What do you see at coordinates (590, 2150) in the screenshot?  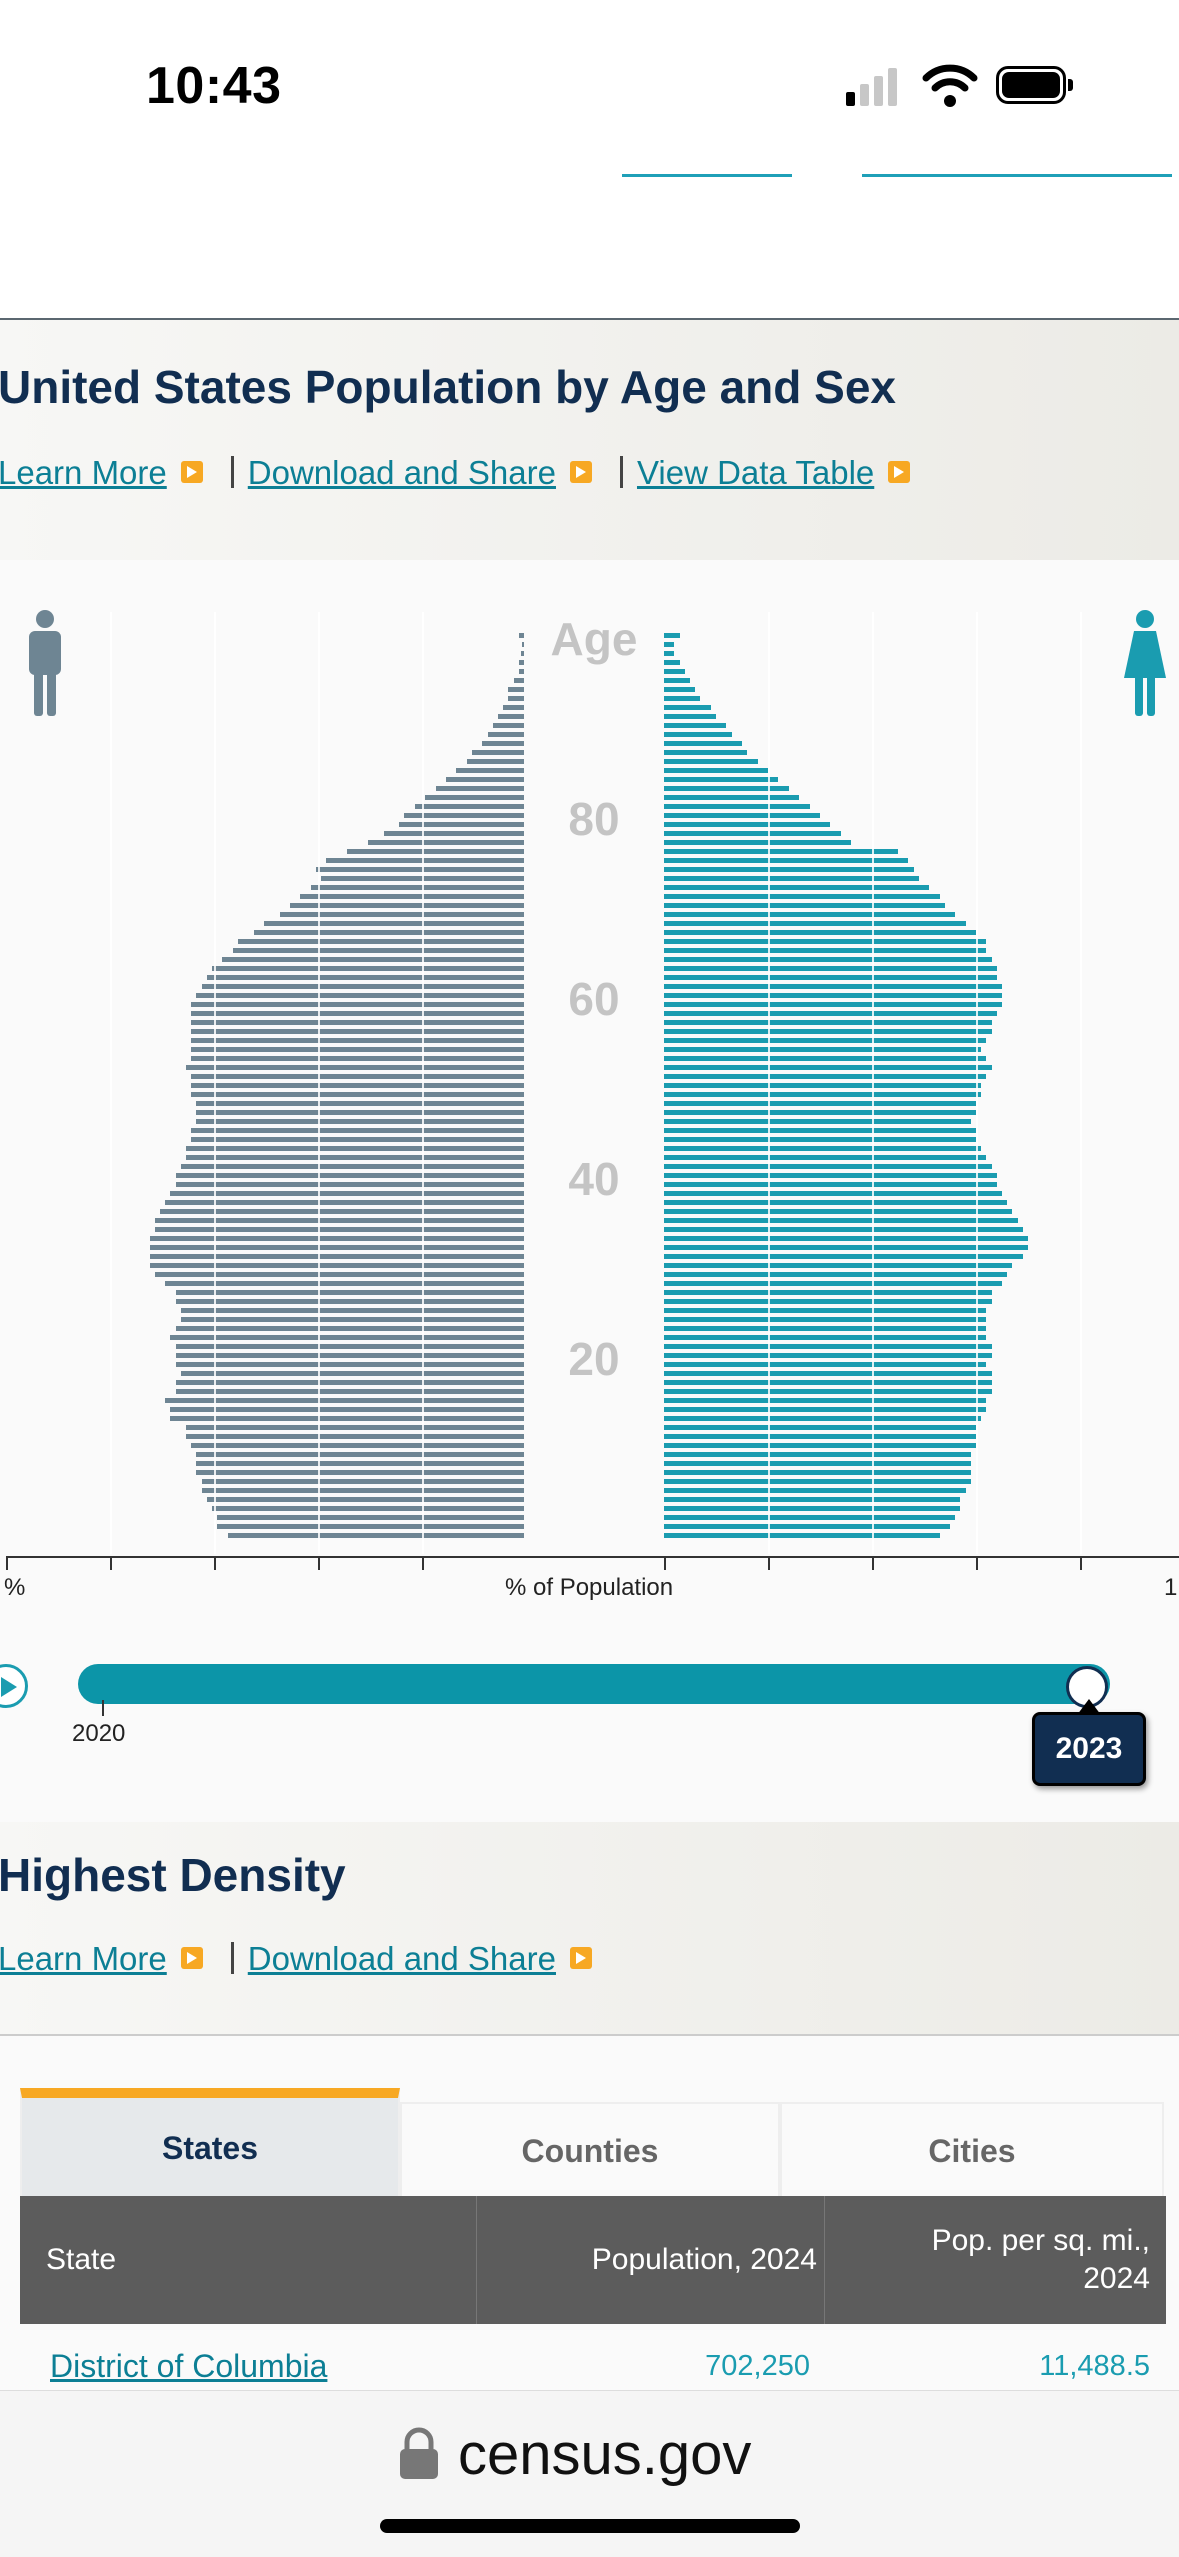 I see `tab-counties: Counties` at bounding box center [590, 2150].